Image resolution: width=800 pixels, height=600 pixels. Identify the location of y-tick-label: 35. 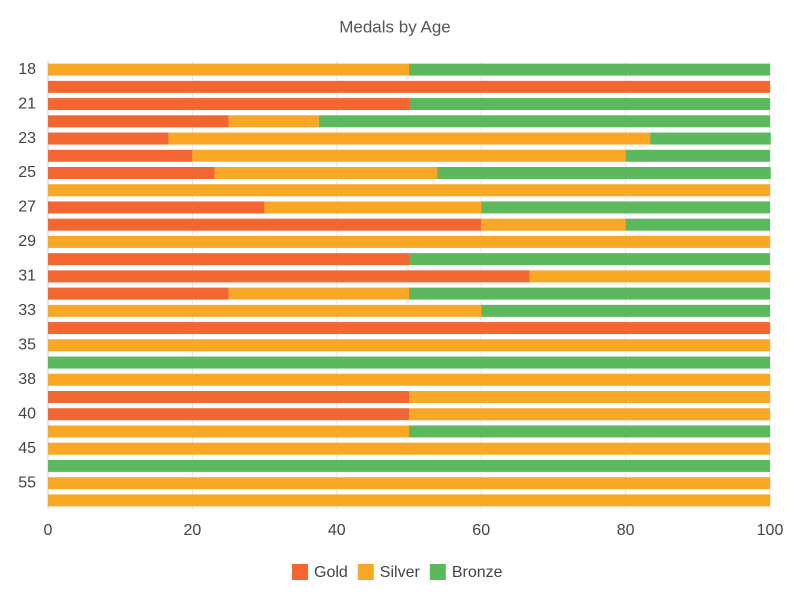
(27, 345).